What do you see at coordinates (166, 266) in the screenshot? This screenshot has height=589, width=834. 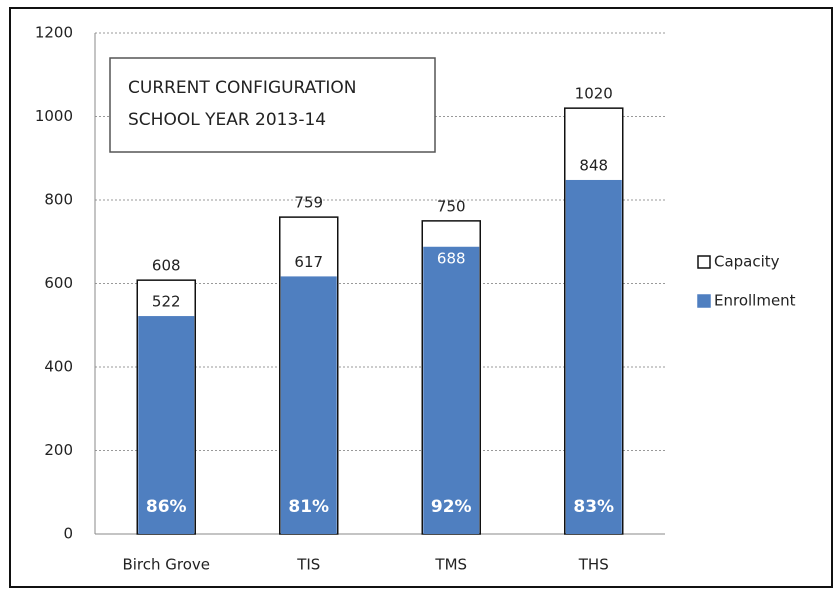 I see `capacity-label: 608` at bounding box center [166, 266].